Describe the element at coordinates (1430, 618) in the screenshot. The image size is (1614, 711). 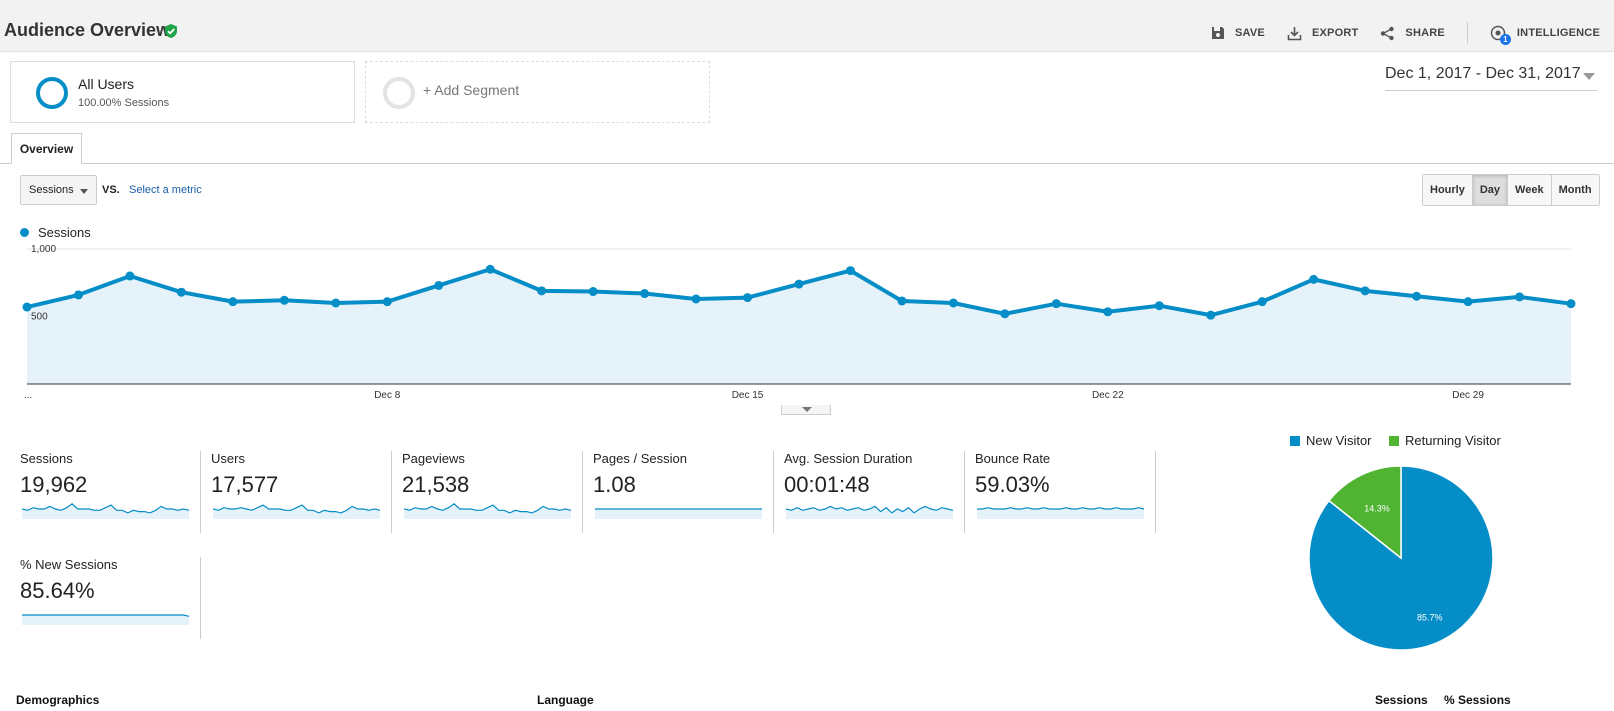
I see `pie-slice-label: 85.7%` at that location.